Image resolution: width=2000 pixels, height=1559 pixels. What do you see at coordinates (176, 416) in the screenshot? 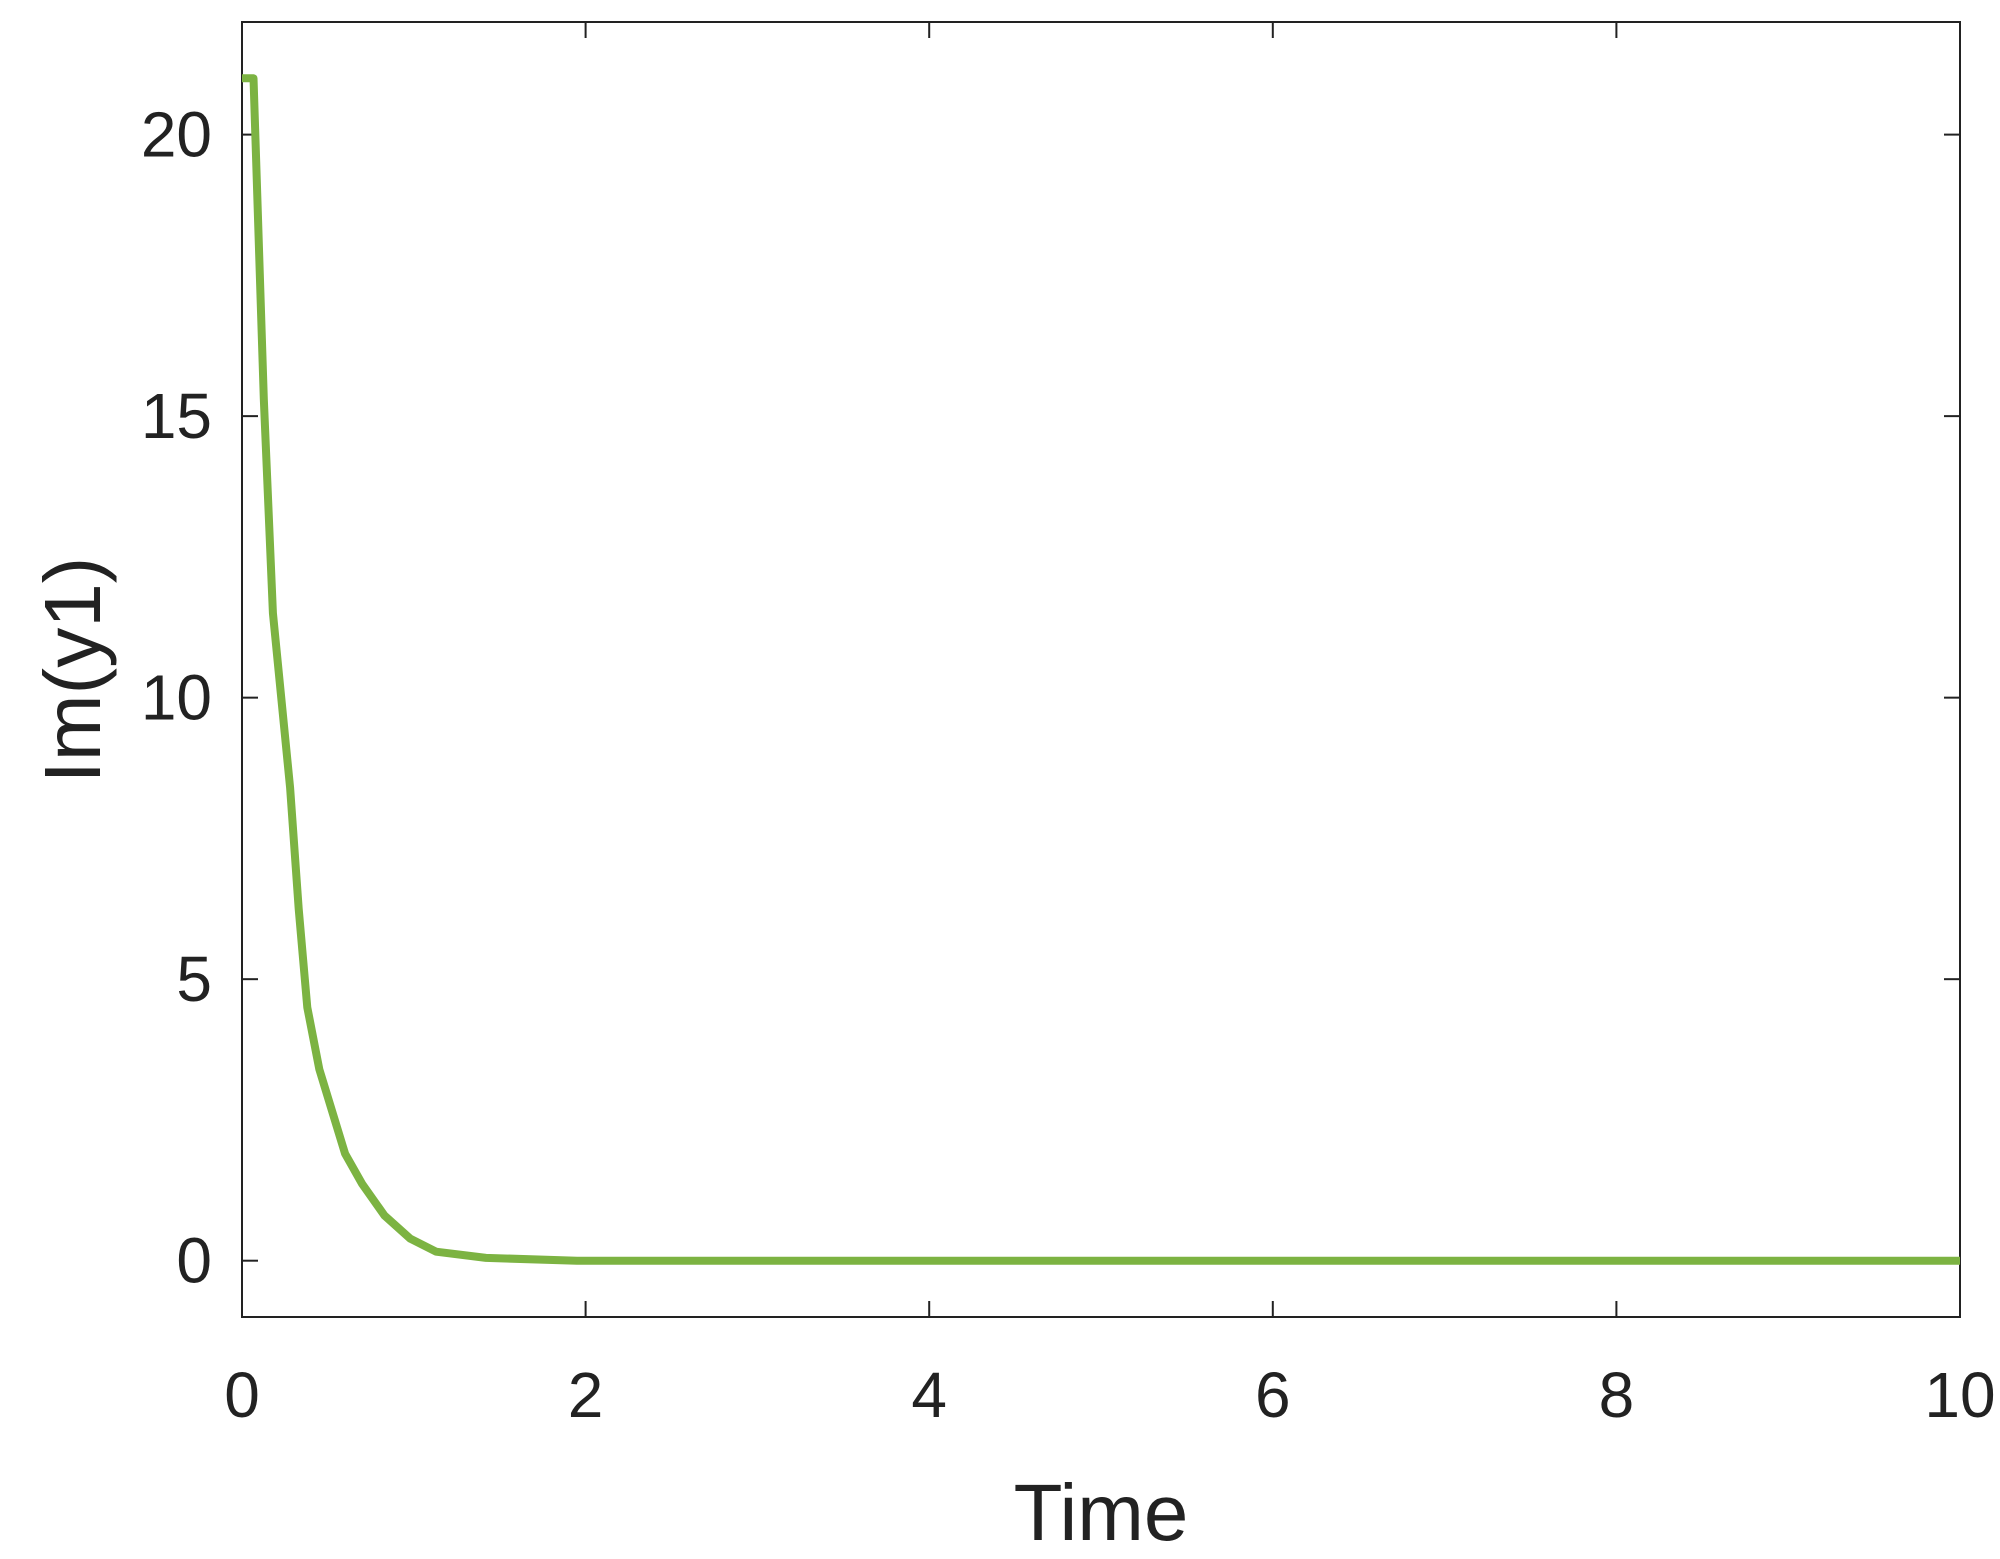
I see `y-tick-label: 15` at bounding box center [176, 416].